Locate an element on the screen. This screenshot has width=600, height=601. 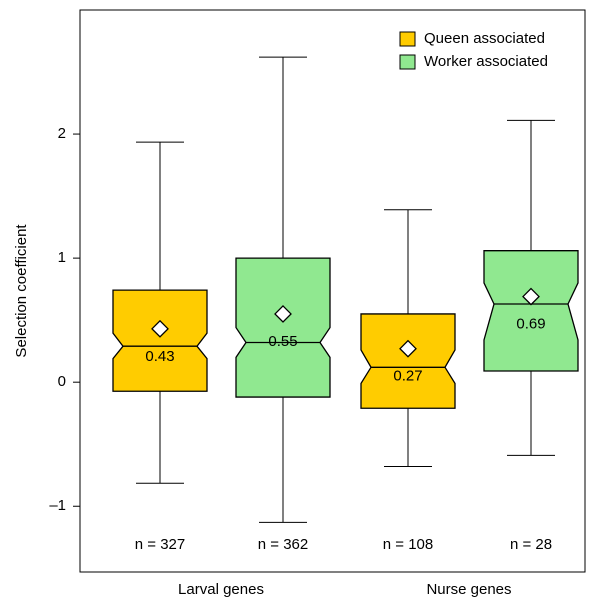
n-label: n = 327 is located at coordinates (160, 544).